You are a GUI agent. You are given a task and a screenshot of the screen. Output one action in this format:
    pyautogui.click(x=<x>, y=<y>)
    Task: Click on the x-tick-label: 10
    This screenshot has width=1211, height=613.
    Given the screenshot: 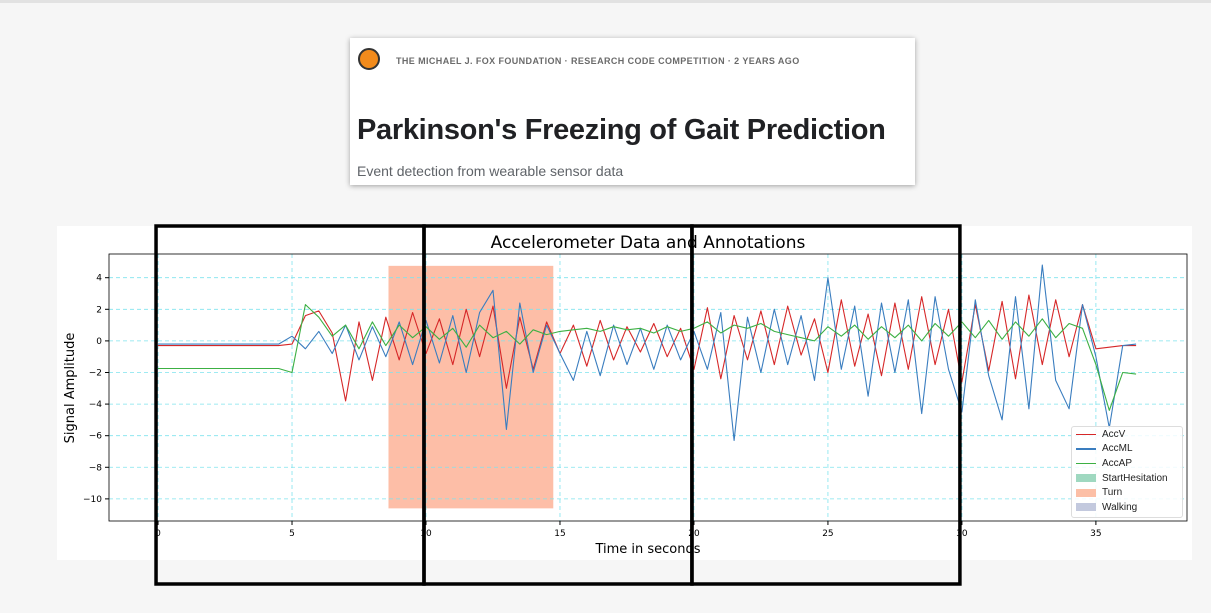 What is the action you would take?
    pyautogui.click(x=426, y=534)
    